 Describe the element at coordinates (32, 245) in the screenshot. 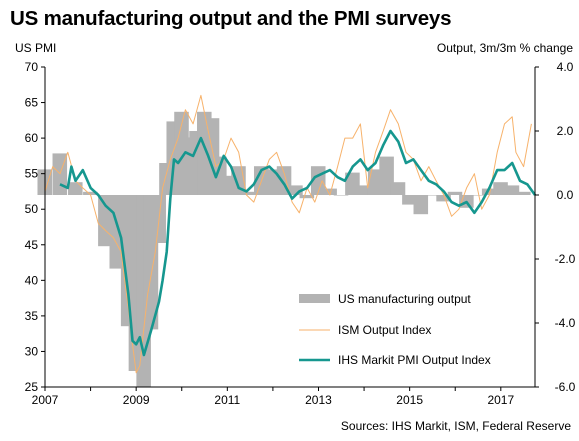

I see `left-tick-label: 45` at that location.